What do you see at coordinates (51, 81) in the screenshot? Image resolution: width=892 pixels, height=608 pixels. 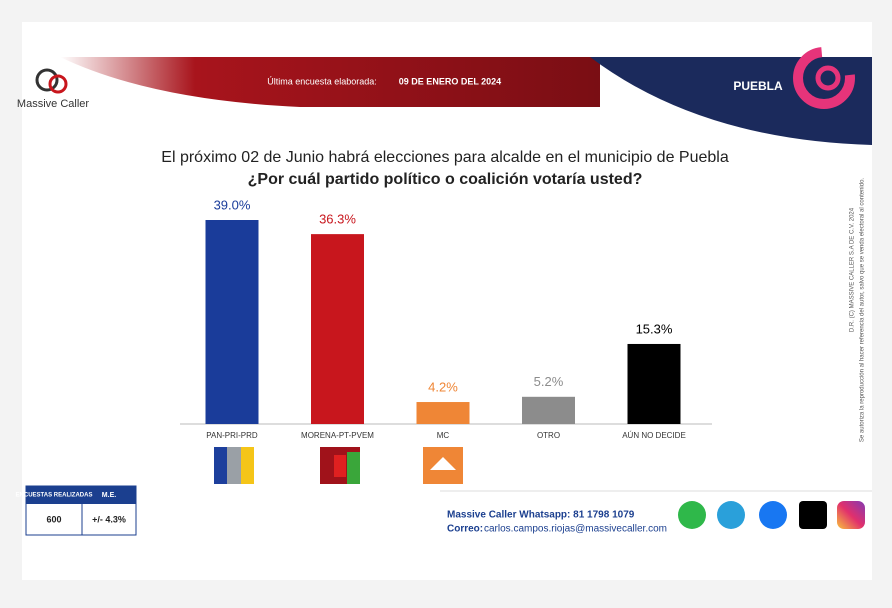 I see `brand-logo` at bounding box center [51, 81].